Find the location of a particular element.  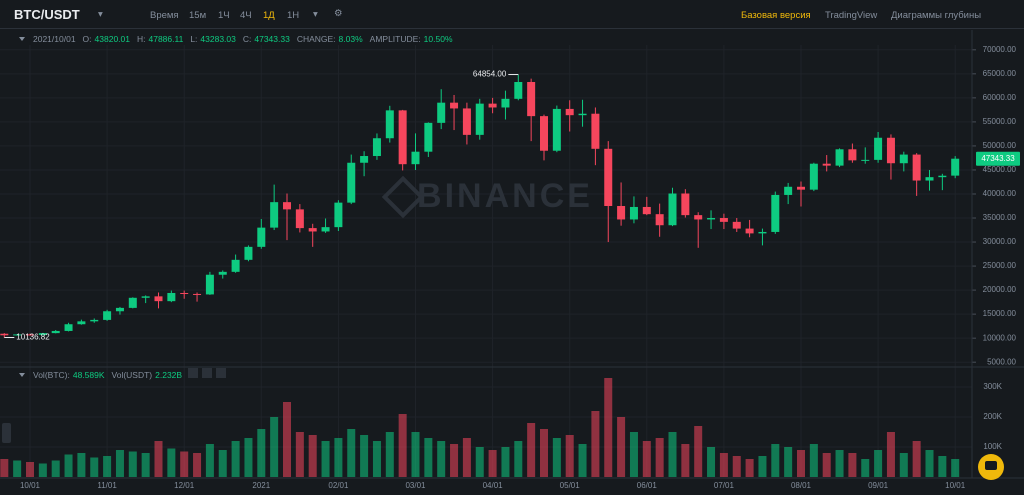

value: 2.232B is located at coordinates (169, 375).